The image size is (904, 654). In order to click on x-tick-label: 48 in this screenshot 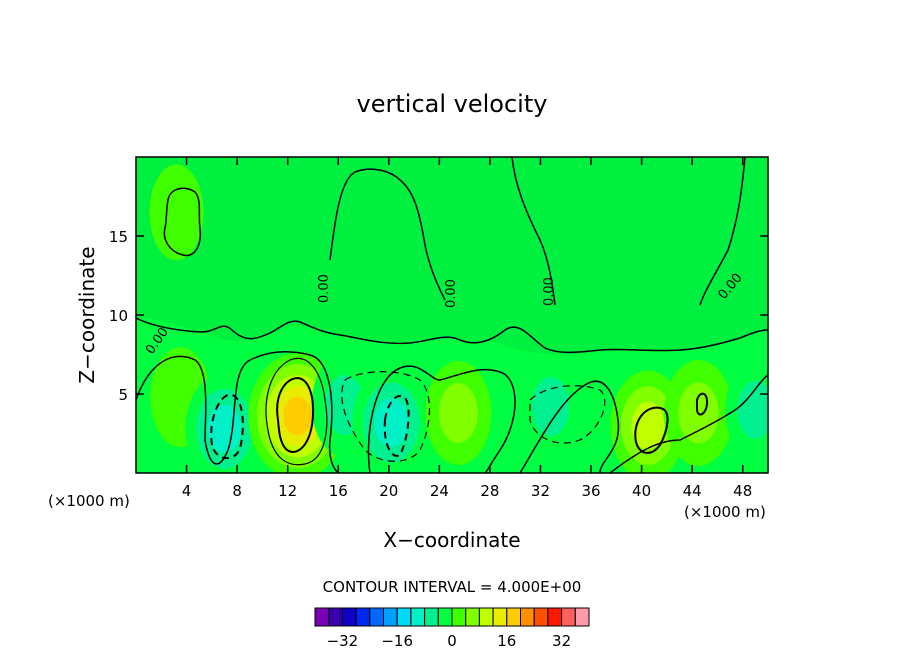, I will do `click(742, 491)`.